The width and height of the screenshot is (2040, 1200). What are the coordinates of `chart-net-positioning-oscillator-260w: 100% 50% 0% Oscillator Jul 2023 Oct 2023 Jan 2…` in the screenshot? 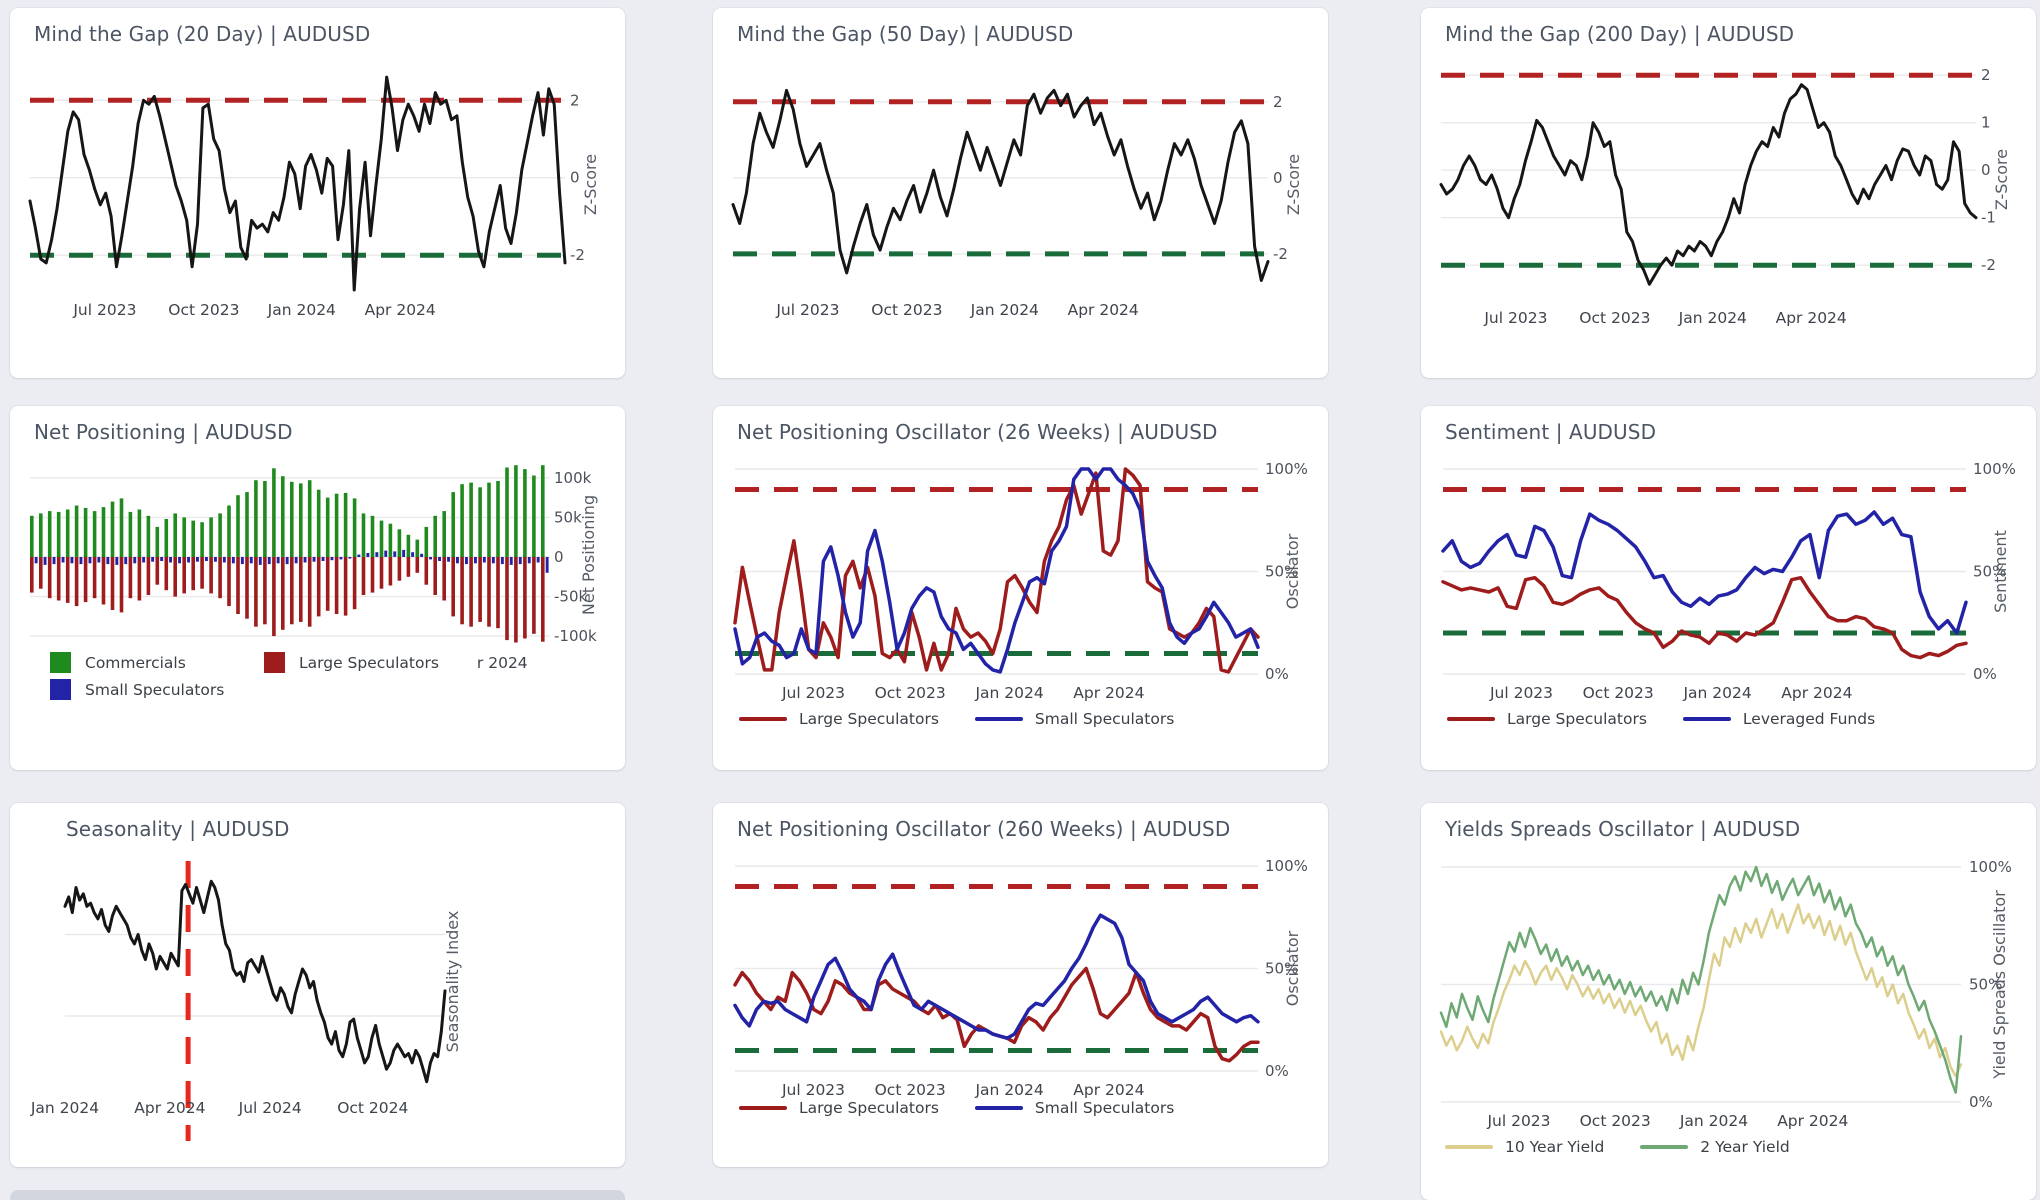 It's located at (1020, 985).